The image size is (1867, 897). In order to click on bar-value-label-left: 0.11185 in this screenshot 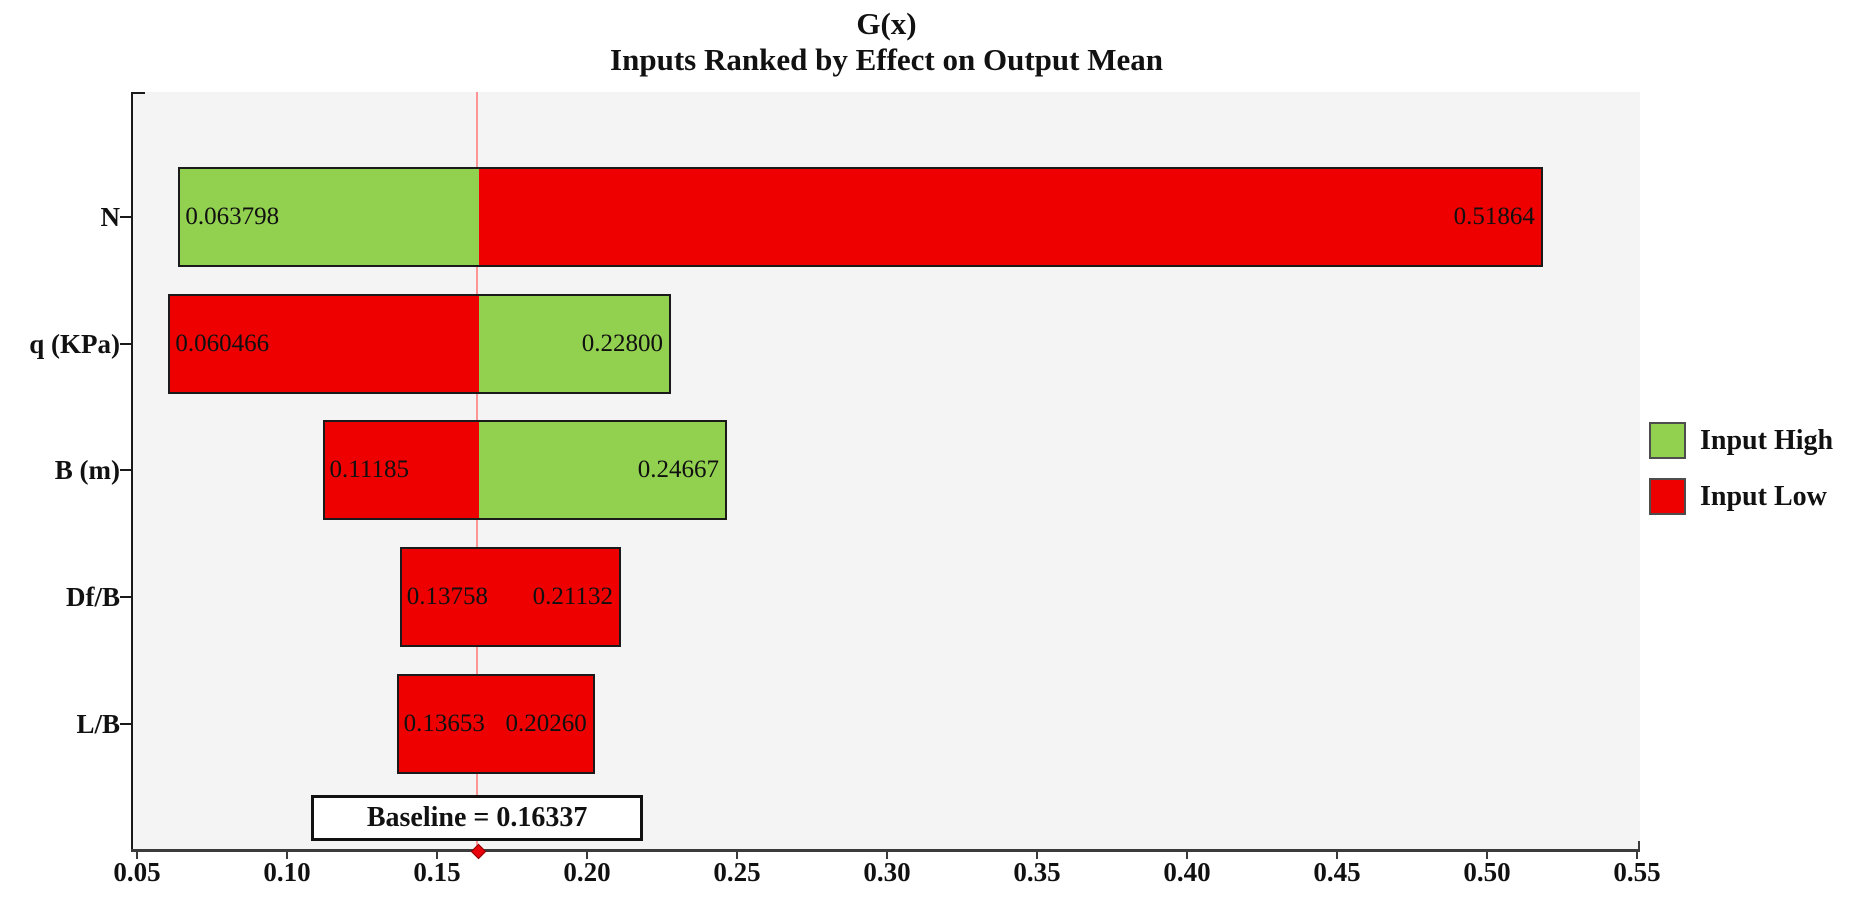, I will do `click(369, 470)`.